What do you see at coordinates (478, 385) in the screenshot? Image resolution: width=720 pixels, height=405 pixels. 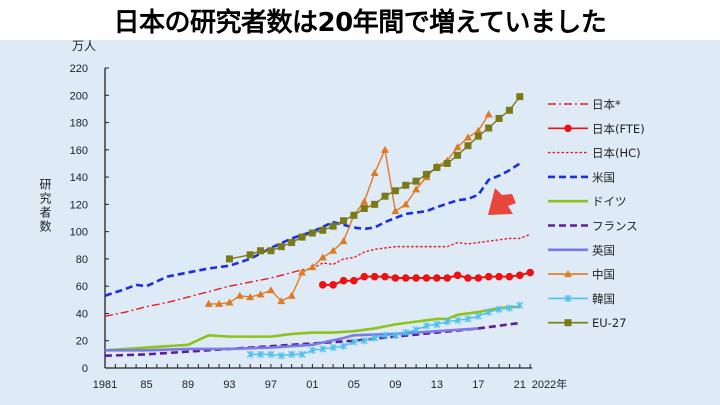 I see `x-tick-label: 17` at bounding box center [478, 385].